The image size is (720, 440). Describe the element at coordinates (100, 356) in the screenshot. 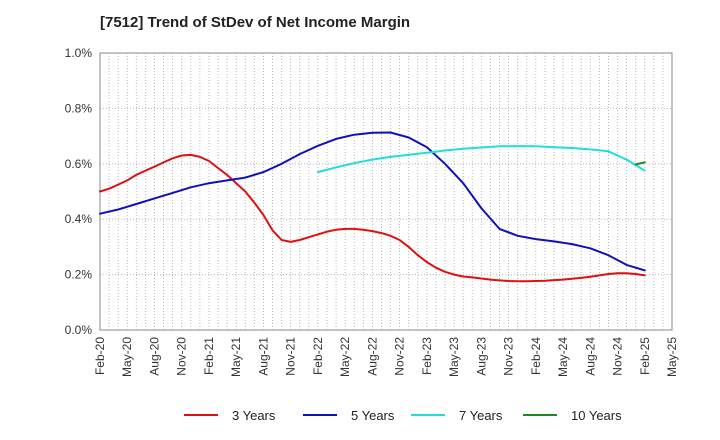

I see `x-tick-label: Feb-20` at that location.